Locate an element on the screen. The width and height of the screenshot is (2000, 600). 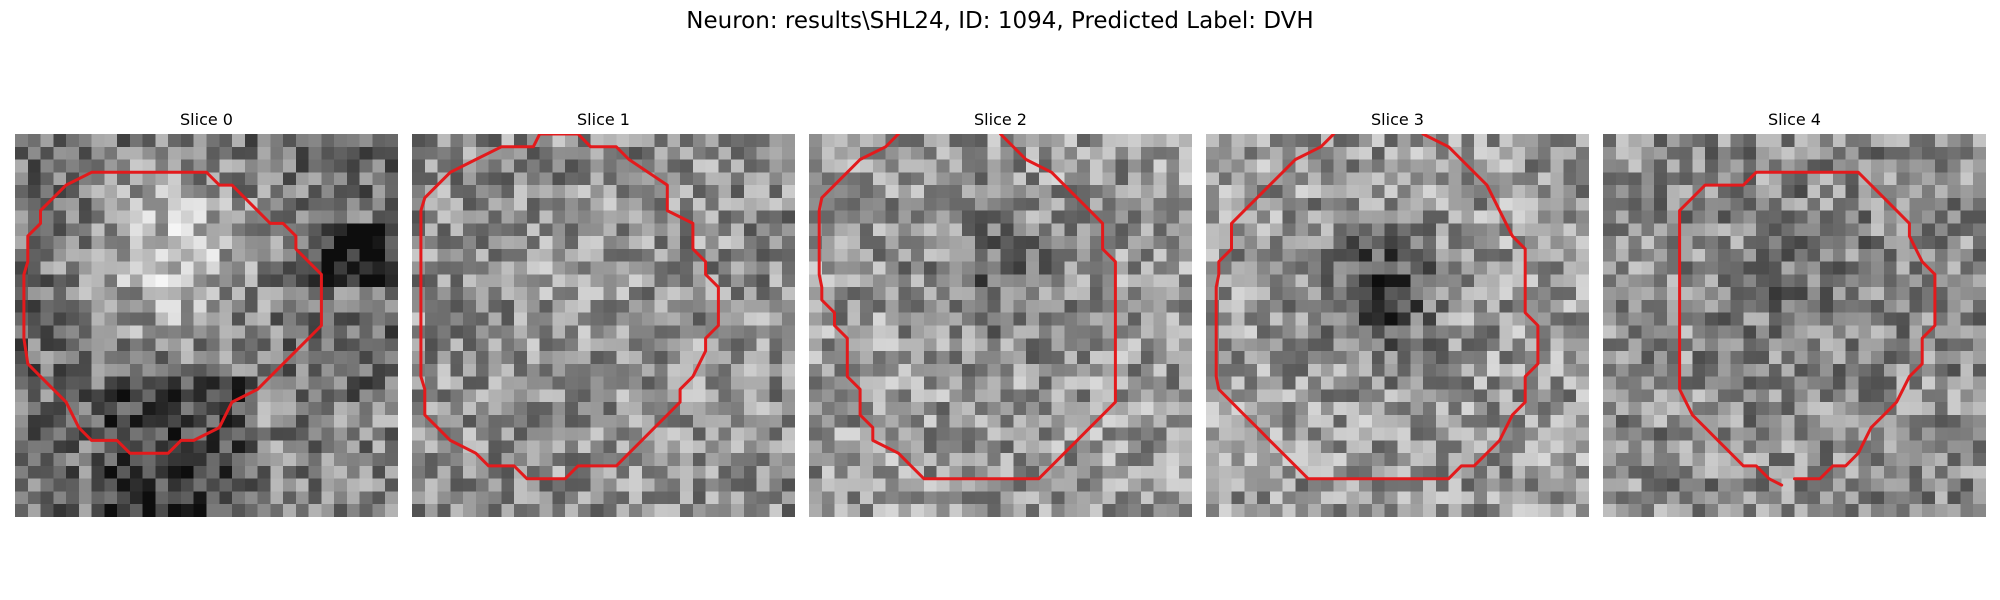
slice-title: Slice 1 is located at coordinates (603, 119).